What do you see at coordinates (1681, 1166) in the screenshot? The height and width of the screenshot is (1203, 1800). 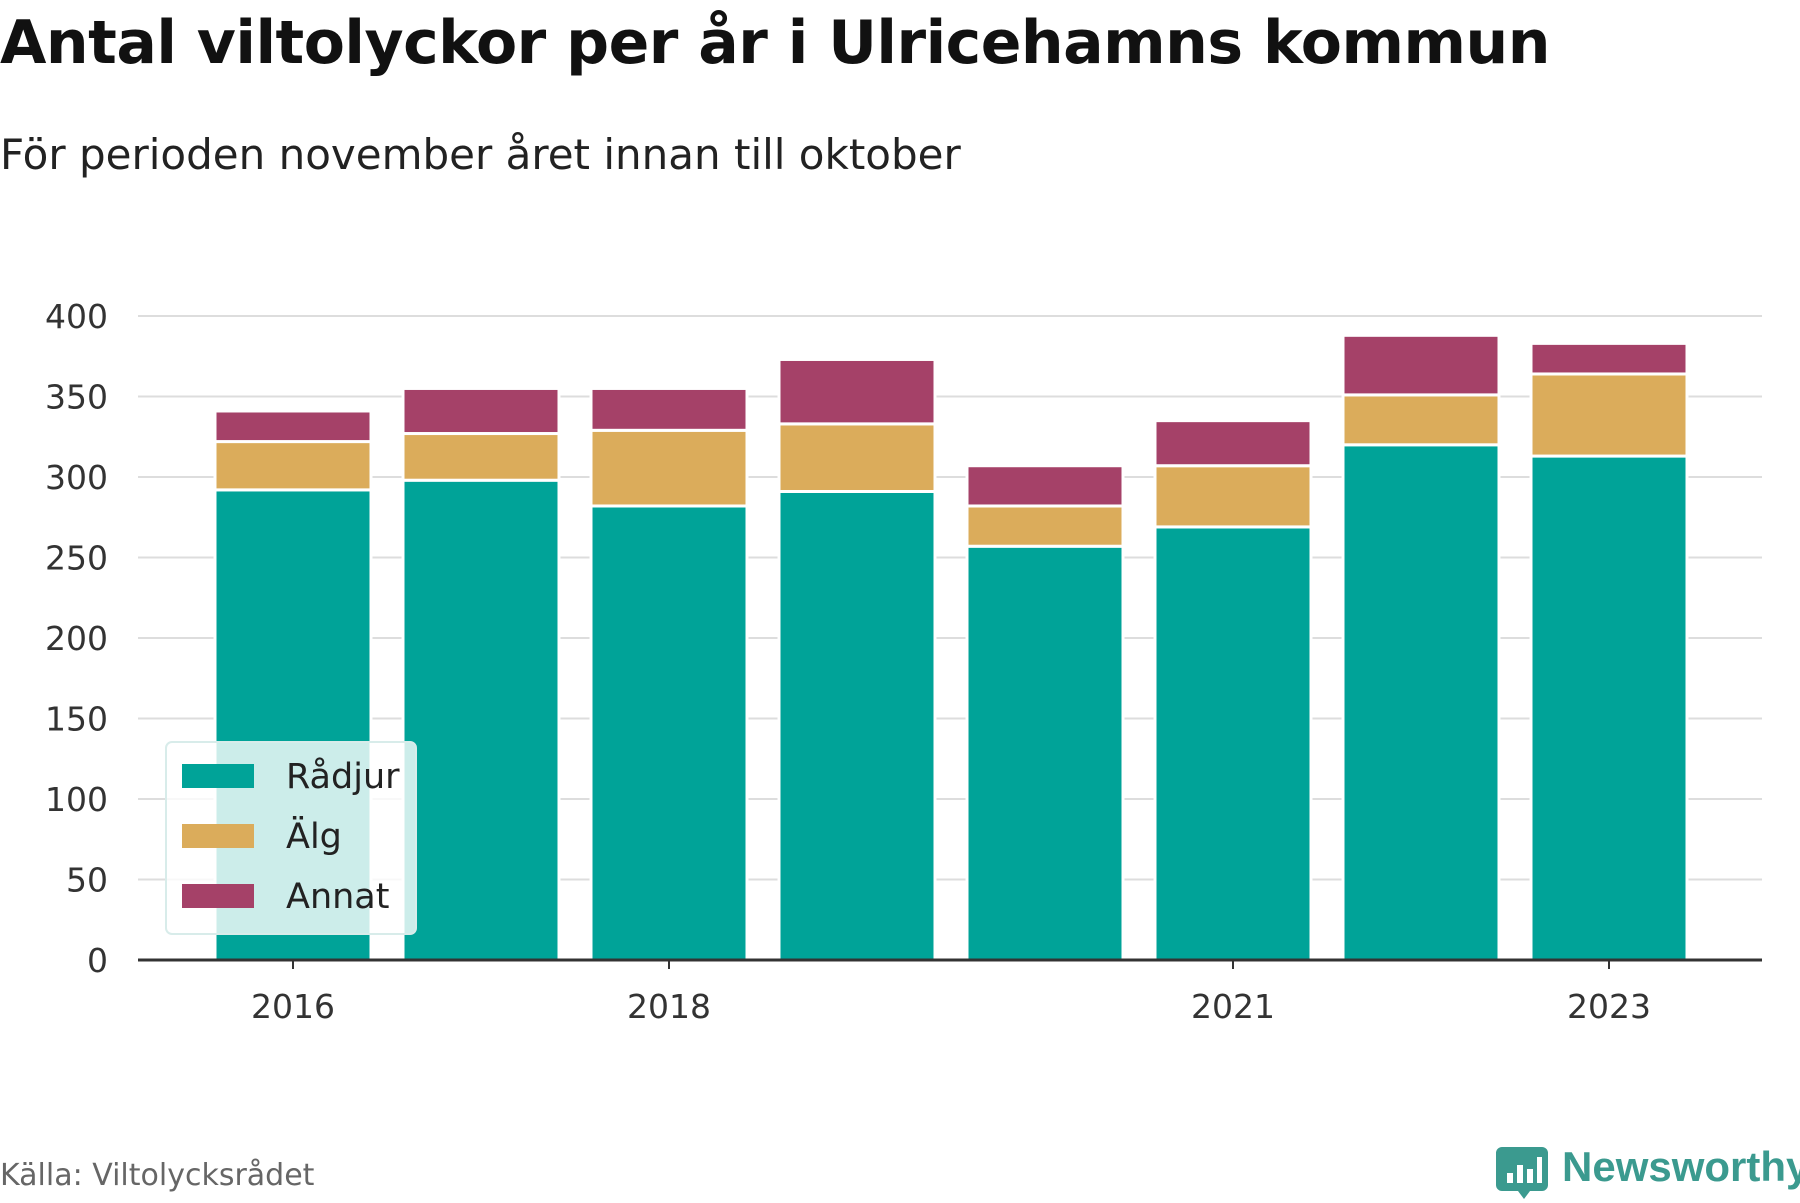 I see `brand-name: Newsworthy` at bounding box center [1681, 1166].